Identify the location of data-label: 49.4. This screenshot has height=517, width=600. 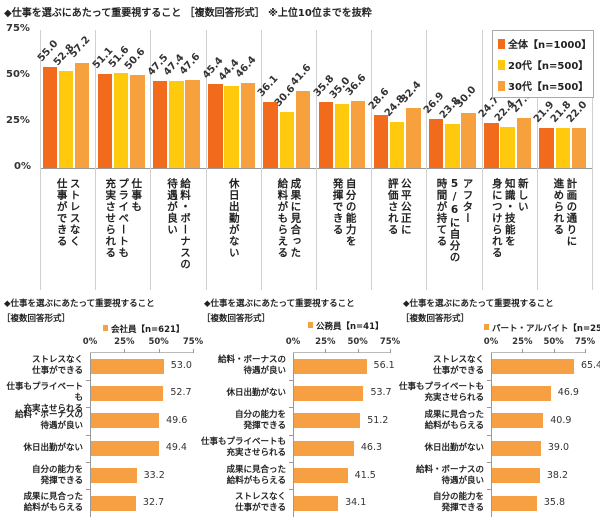
(176, 448).